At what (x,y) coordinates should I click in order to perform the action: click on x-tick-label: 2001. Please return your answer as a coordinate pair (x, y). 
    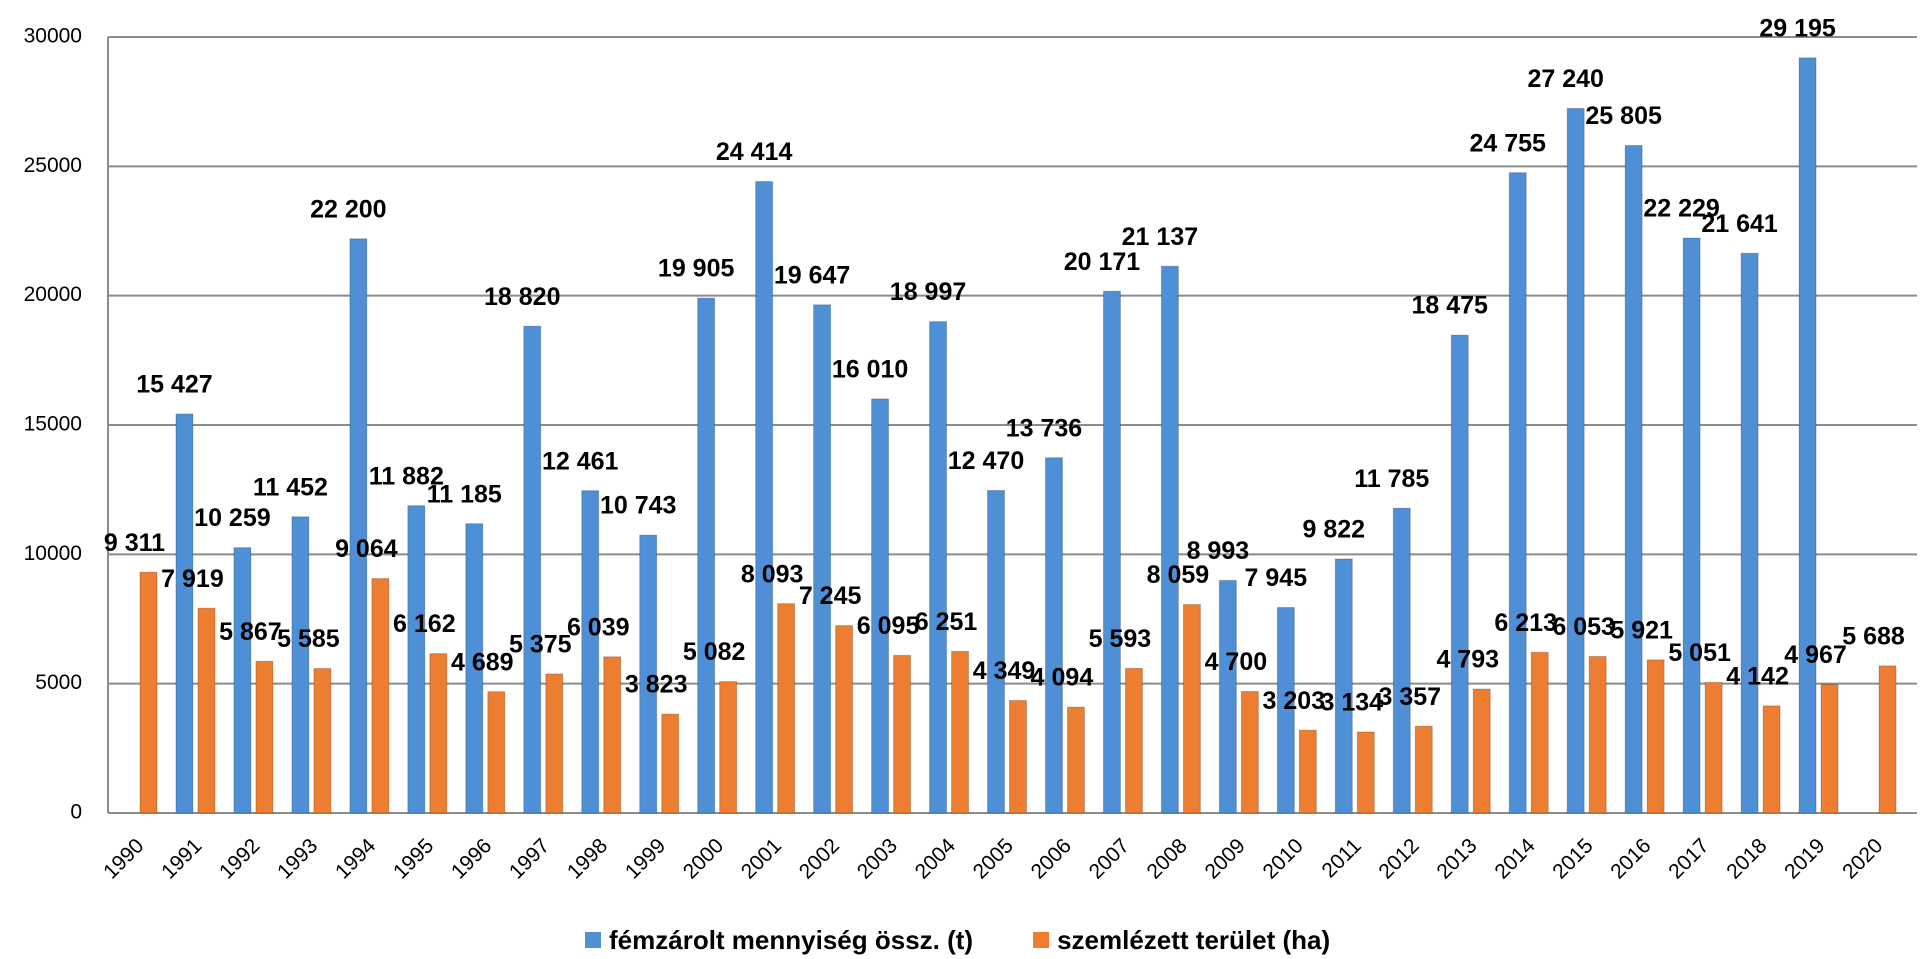
    Looking at the image, I should click on (761, 858).